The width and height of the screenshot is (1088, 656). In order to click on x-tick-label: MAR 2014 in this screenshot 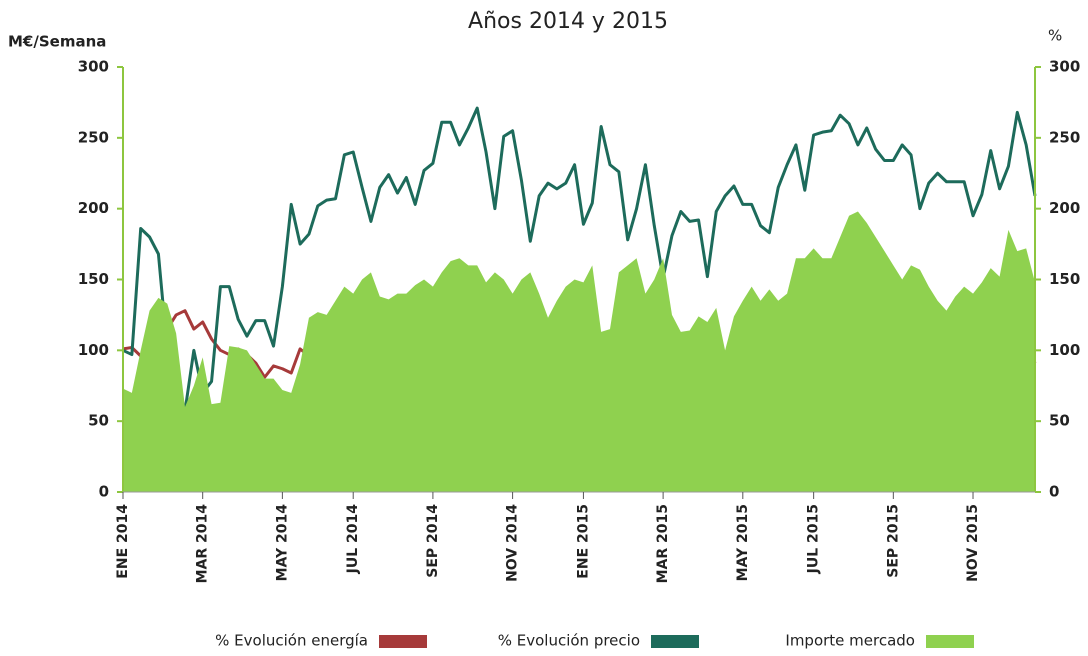, I will do `click(203, 544)`.